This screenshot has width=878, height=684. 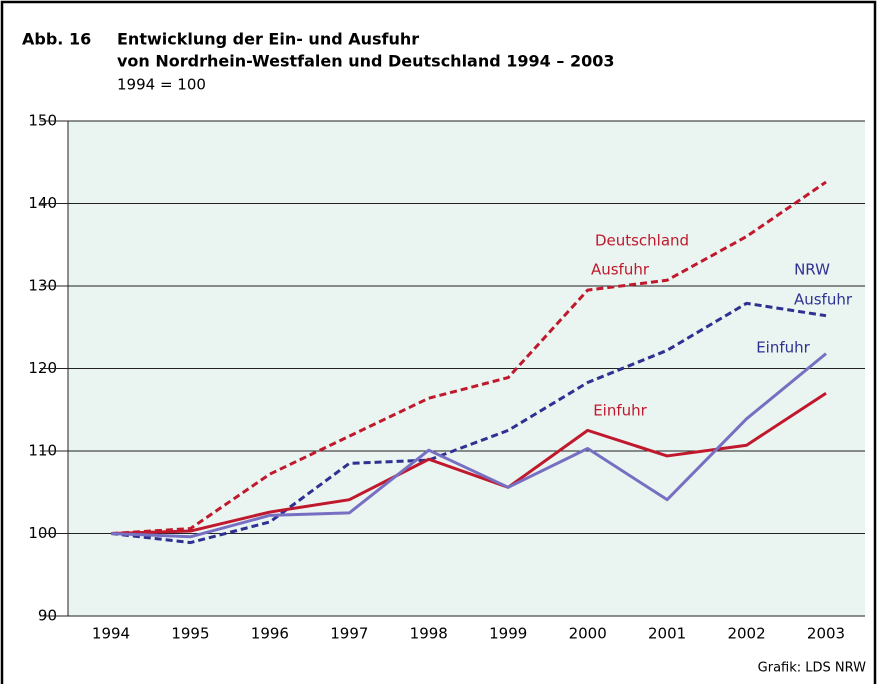 I want to click on subtitle: 1994 = 100, so click(x=161, y=85).